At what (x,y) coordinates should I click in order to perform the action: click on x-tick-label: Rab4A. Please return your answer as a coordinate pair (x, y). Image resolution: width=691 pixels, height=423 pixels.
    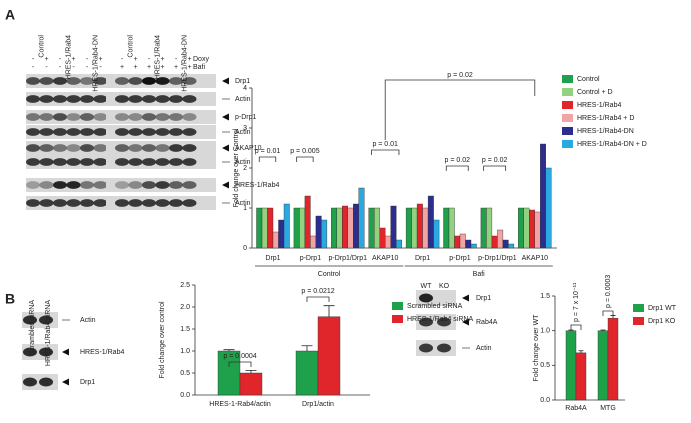
    Looking at the image, I should click on (576, 408).